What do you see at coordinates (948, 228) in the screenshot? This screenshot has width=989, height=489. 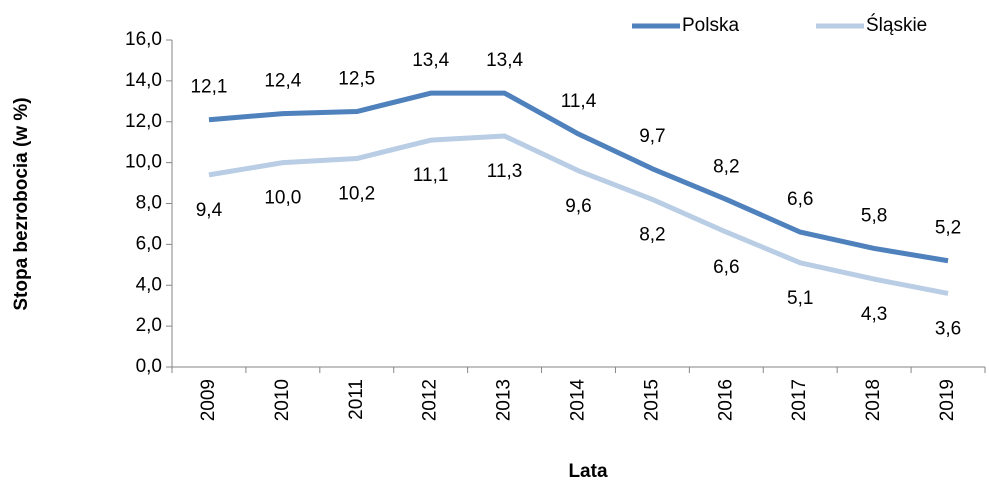 I see `data-label: 5,2` at bounding box center [948, 228].